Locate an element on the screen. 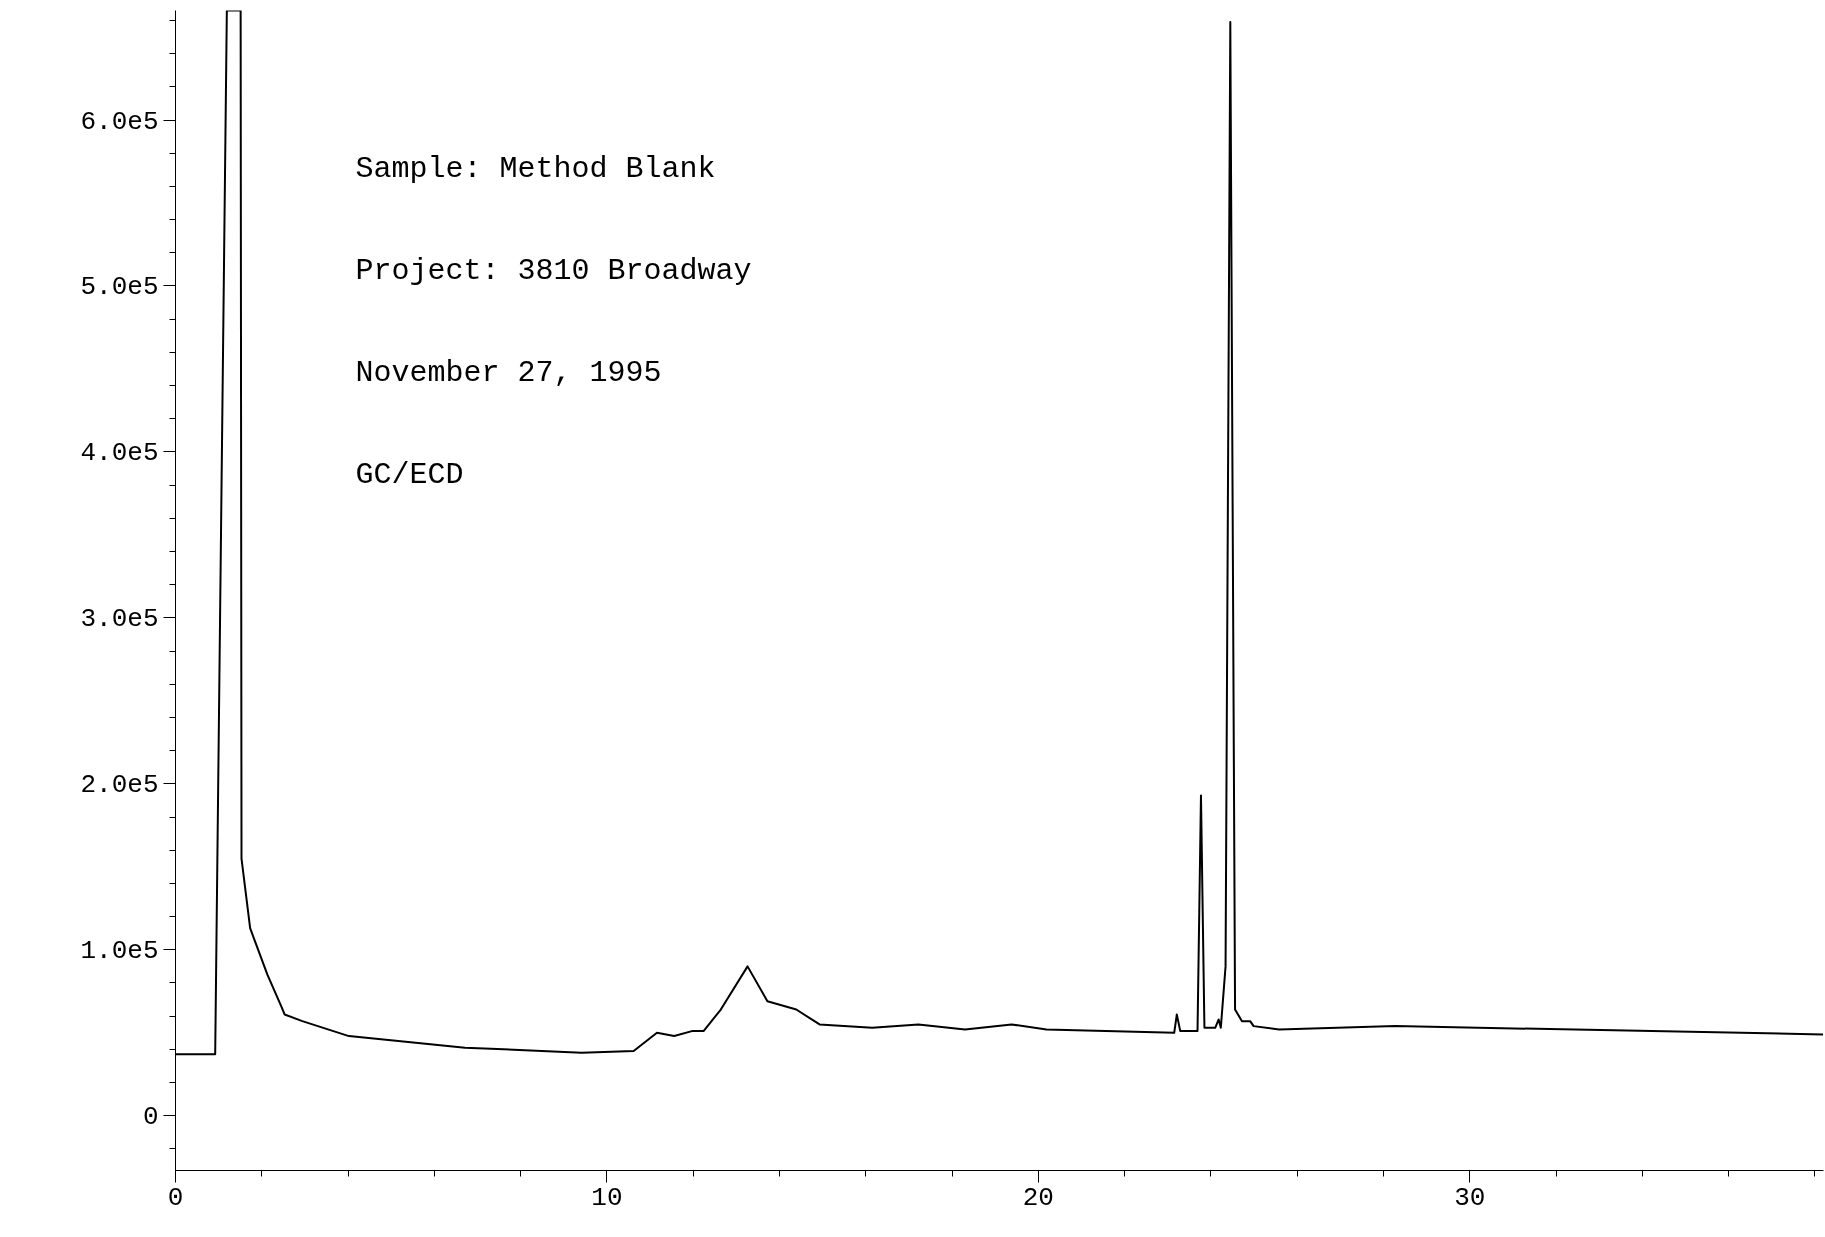 The height and width of the screenshot is (1237, 1825). x-tick-label: 0 is located at coordinates (175, 1197).